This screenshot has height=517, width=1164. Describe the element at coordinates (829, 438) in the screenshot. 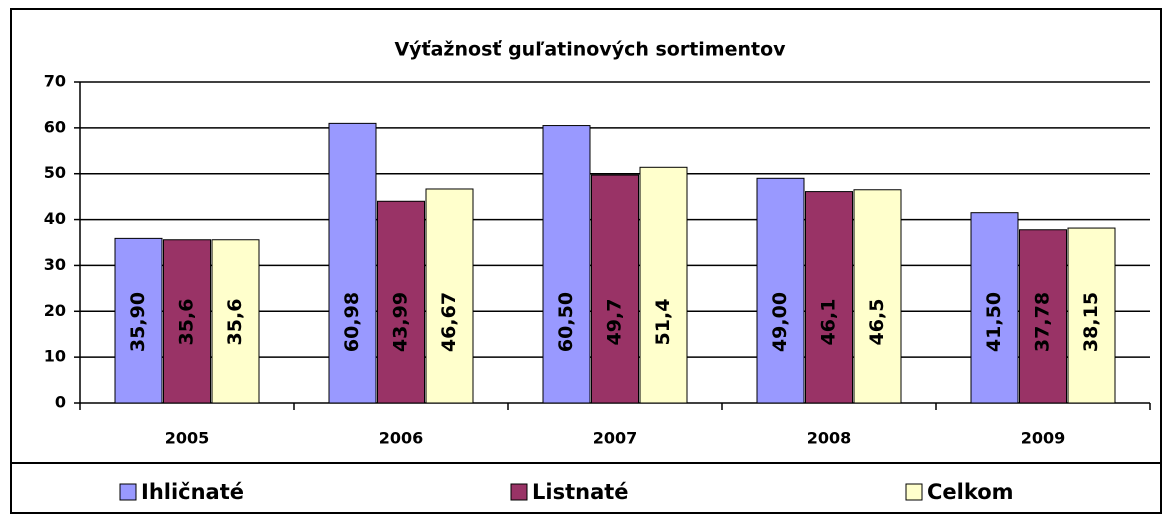

I see `x-tick-label: 2008` at that location.